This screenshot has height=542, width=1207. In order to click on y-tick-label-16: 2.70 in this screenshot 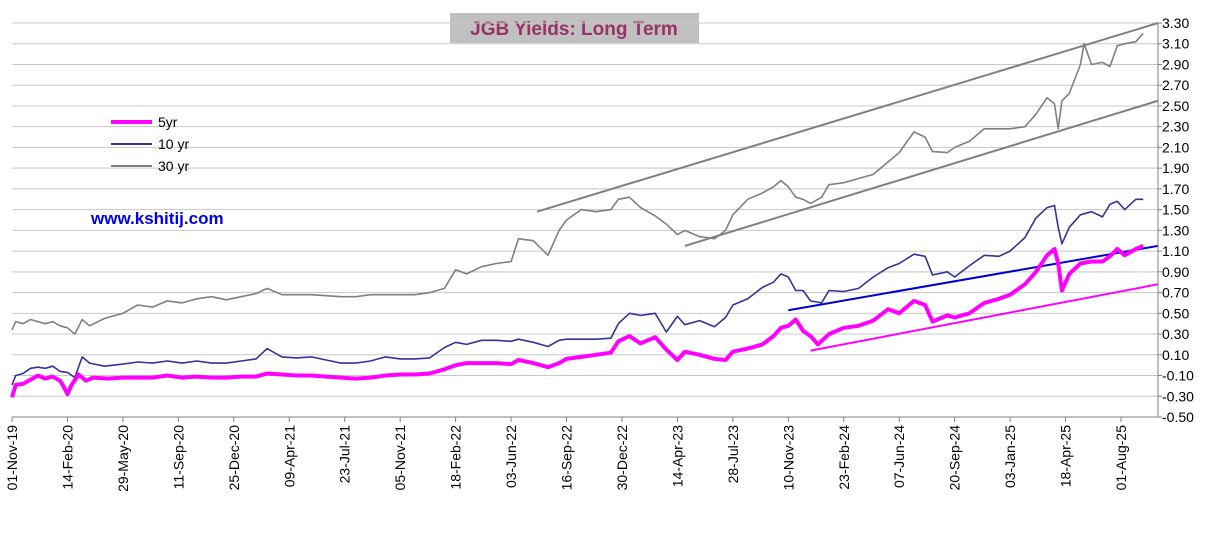, I will do `click(1175, 85)`.